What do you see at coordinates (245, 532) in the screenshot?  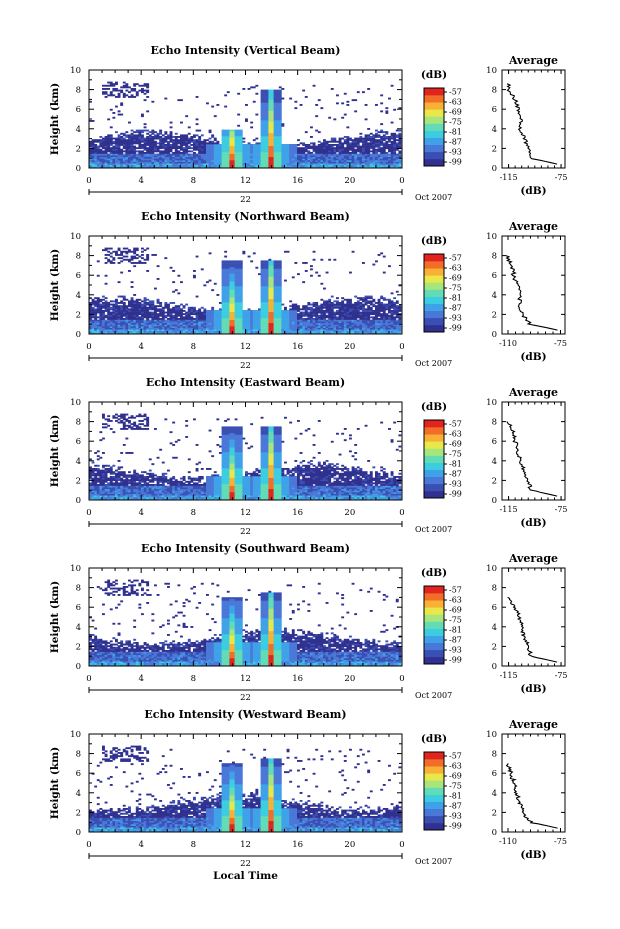 I see `date-day: 22` at bounding box center [245, 532].